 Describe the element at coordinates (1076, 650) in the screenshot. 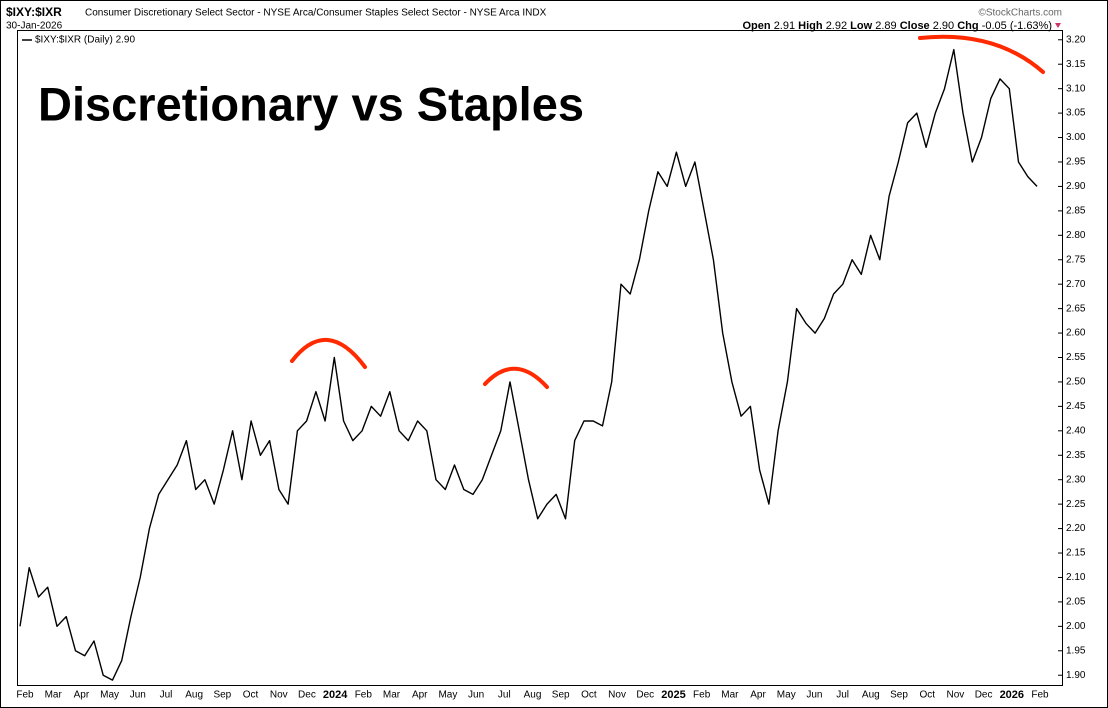

I see `y-tick-label: 1.95` at that location.